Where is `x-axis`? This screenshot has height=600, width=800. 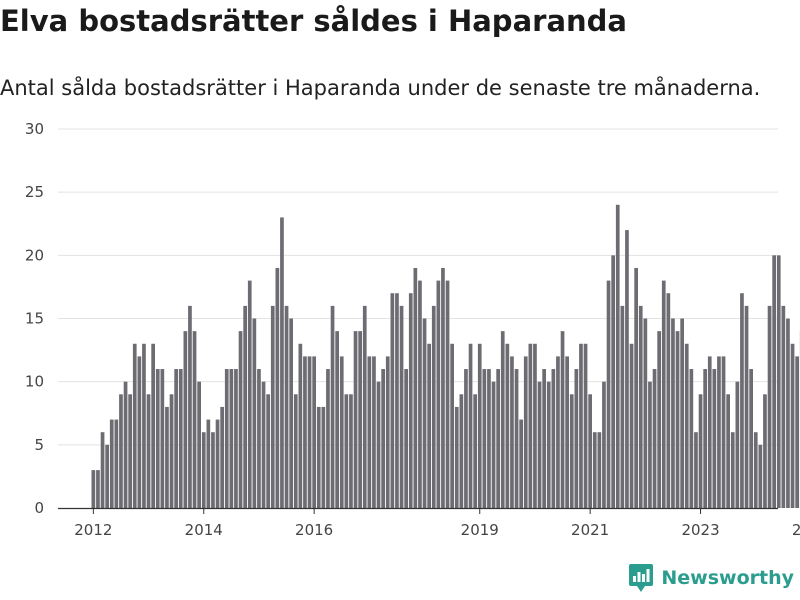 x-axis is located at coordinates (418, 510).